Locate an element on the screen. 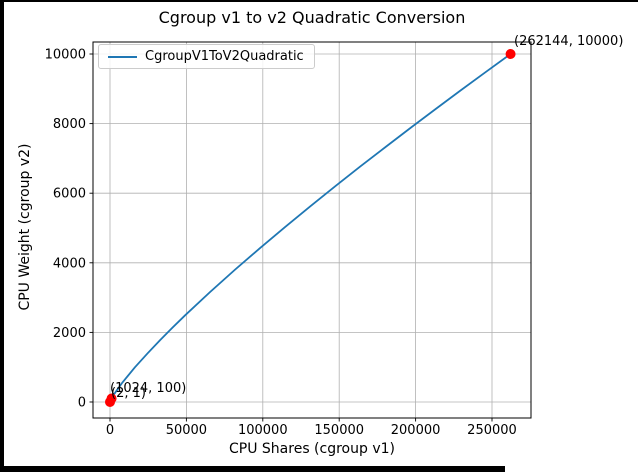  x-axis-label: CPU Shares (cgroup v1) is located at coordinates (312, 449).